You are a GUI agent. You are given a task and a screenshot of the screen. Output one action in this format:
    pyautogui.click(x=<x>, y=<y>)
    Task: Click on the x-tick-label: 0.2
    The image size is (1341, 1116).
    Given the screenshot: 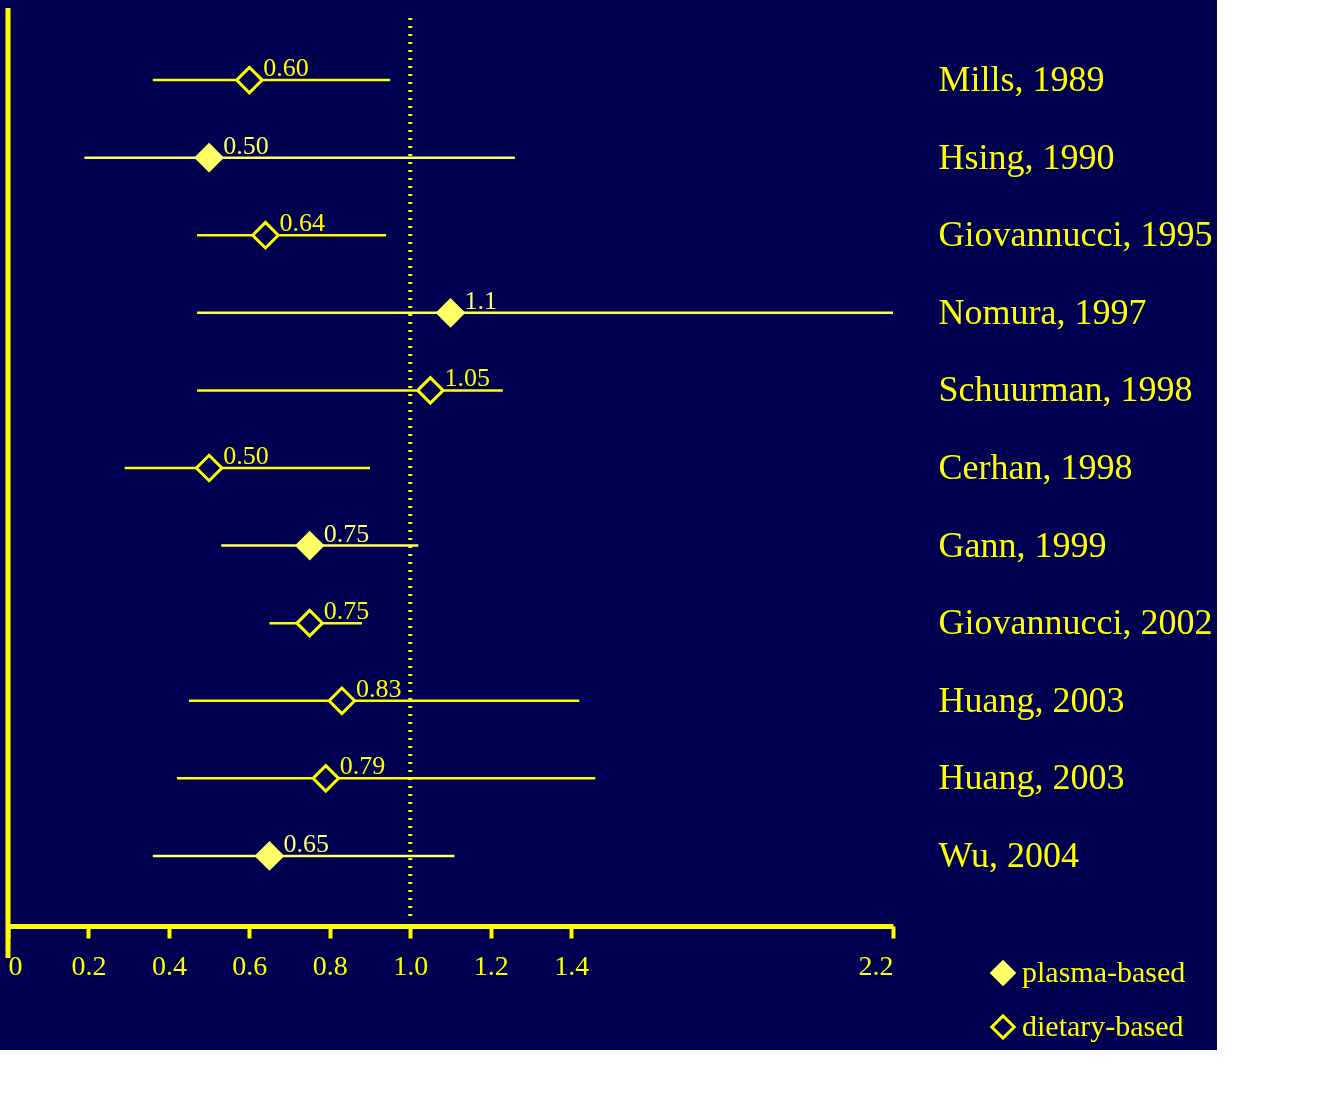 What is the action you would take?
    pyautogui.click(x=89, y=965)
    